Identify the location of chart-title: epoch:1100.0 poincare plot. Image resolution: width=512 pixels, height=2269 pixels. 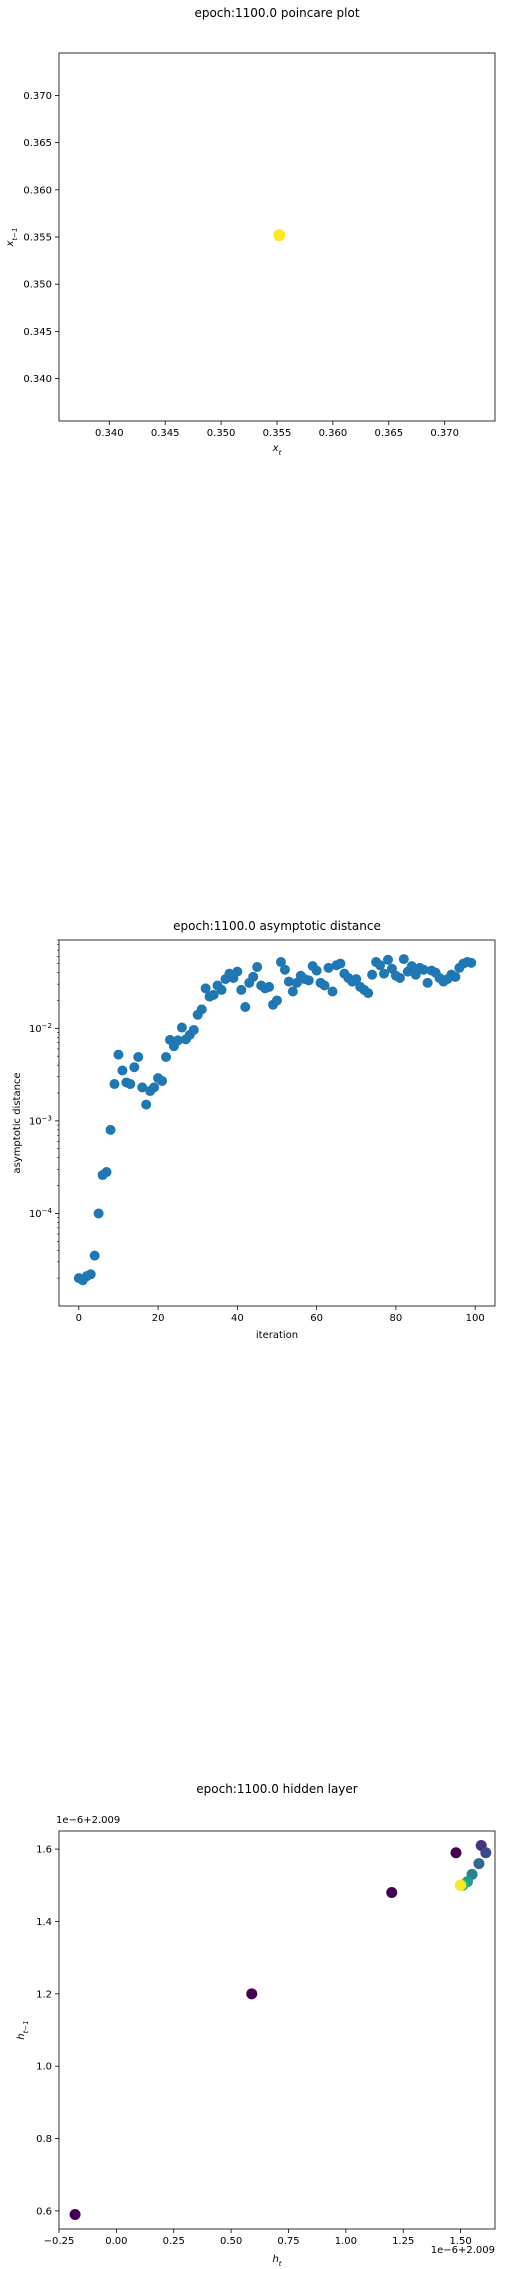
(276, 13).